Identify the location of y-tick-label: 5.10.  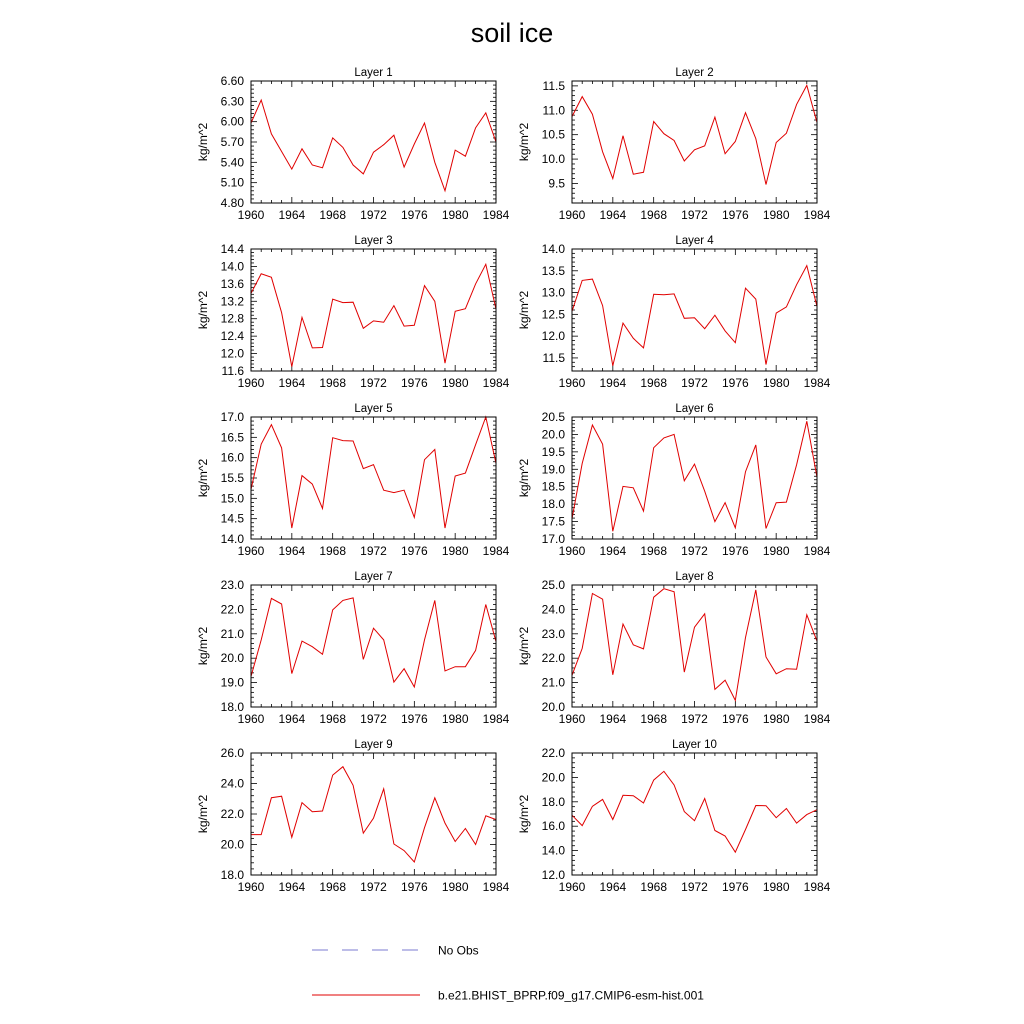
(233, 183).